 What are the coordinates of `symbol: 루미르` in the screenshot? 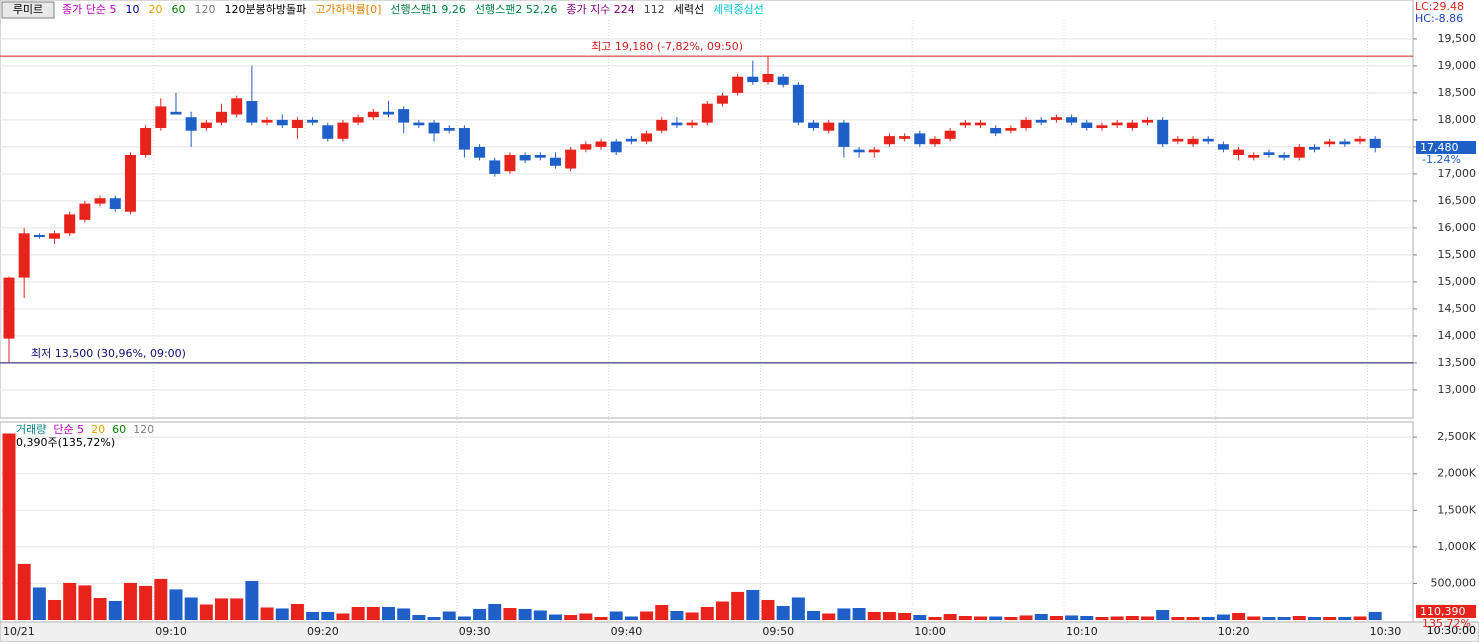 It's located at (28, 9).